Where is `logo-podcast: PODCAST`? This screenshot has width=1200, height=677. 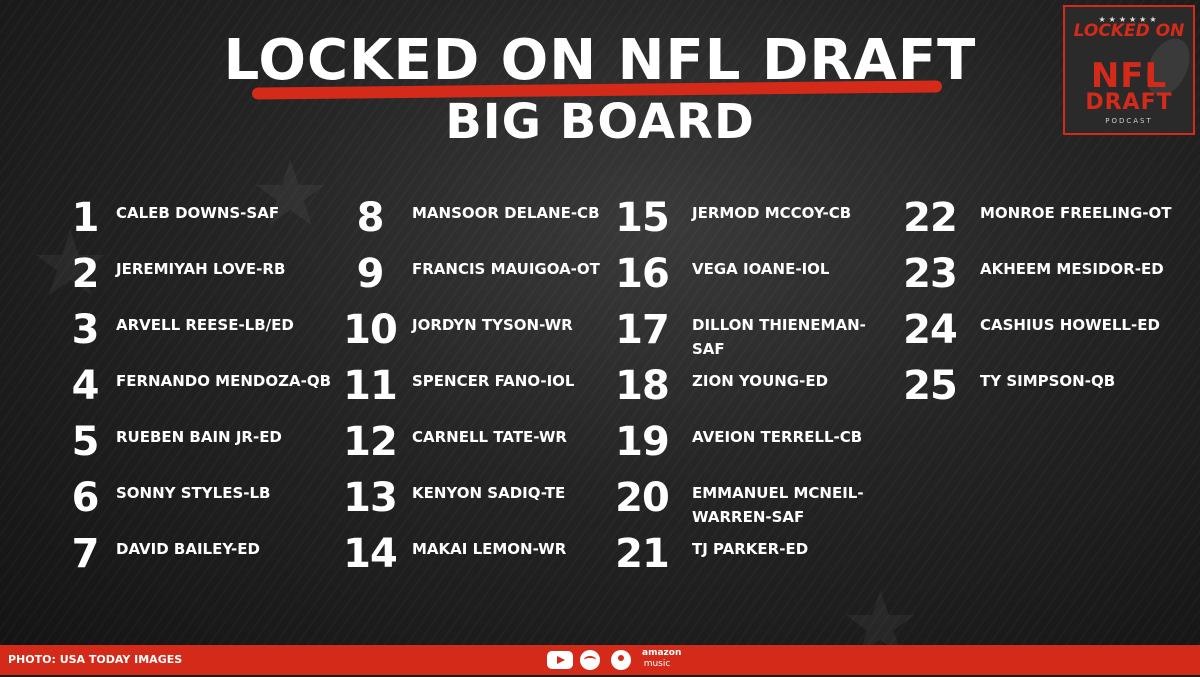 logo-podcast: PODCAST is located at coordinates (1129, 121).